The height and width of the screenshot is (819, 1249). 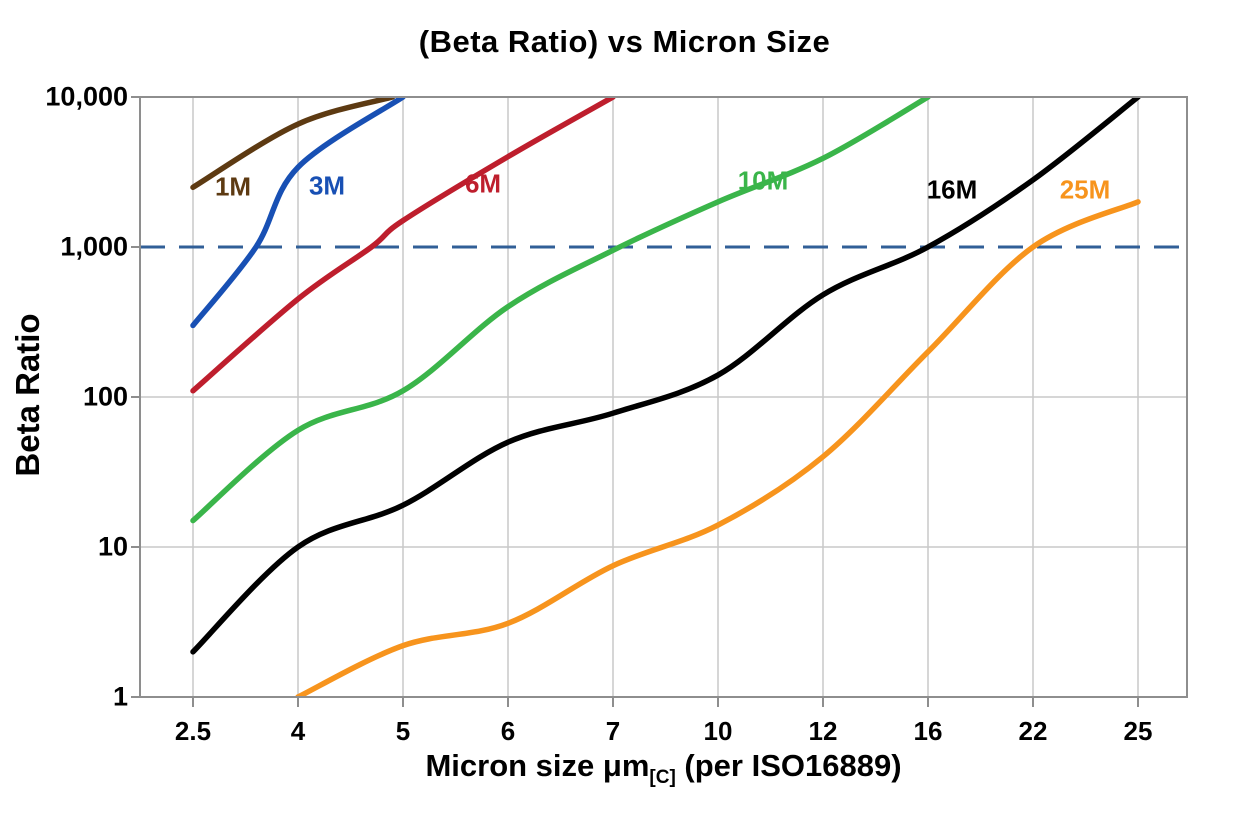 I want to click on curve-1M, so click(x=293, y=144).